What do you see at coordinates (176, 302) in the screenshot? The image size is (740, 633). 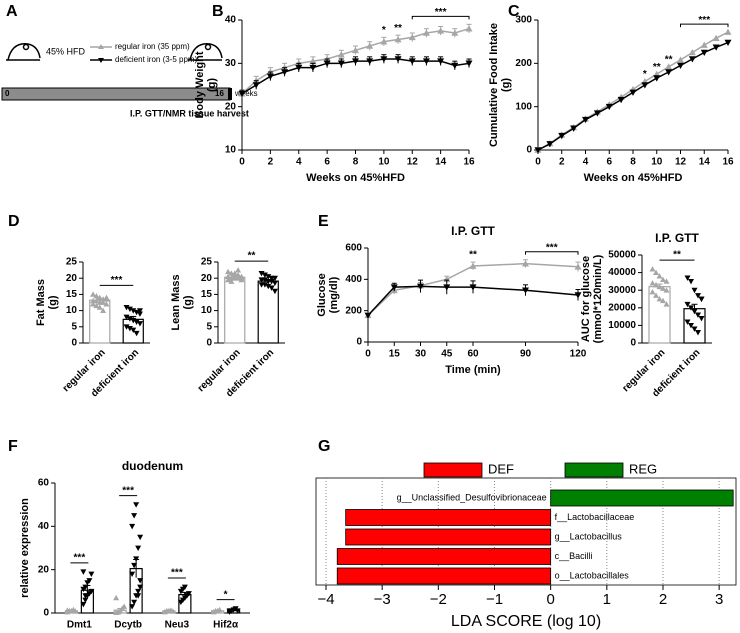 I see `y-axis-label: Lean Mass` at bounding box center [176, 302].